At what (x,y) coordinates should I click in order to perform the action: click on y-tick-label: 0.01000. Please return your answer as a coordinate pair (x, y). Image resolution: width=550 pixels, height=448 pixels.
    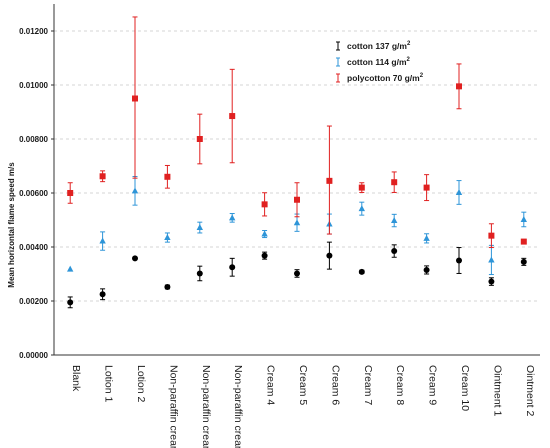
    Looking at the image, I should click on (33, 85).